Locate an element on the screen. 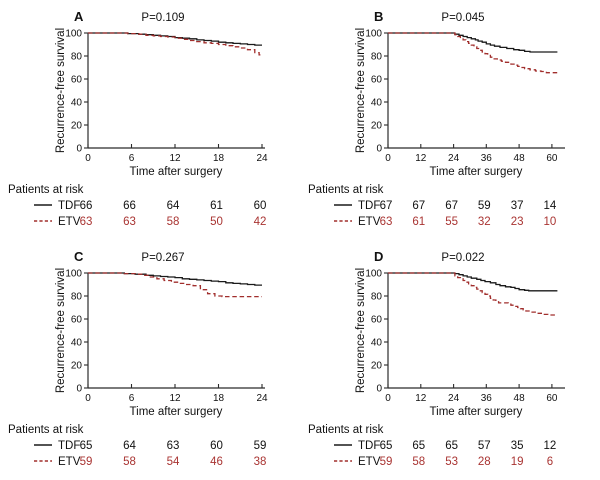  etv-risk-count: 61 is located at coordinates (418, 222).